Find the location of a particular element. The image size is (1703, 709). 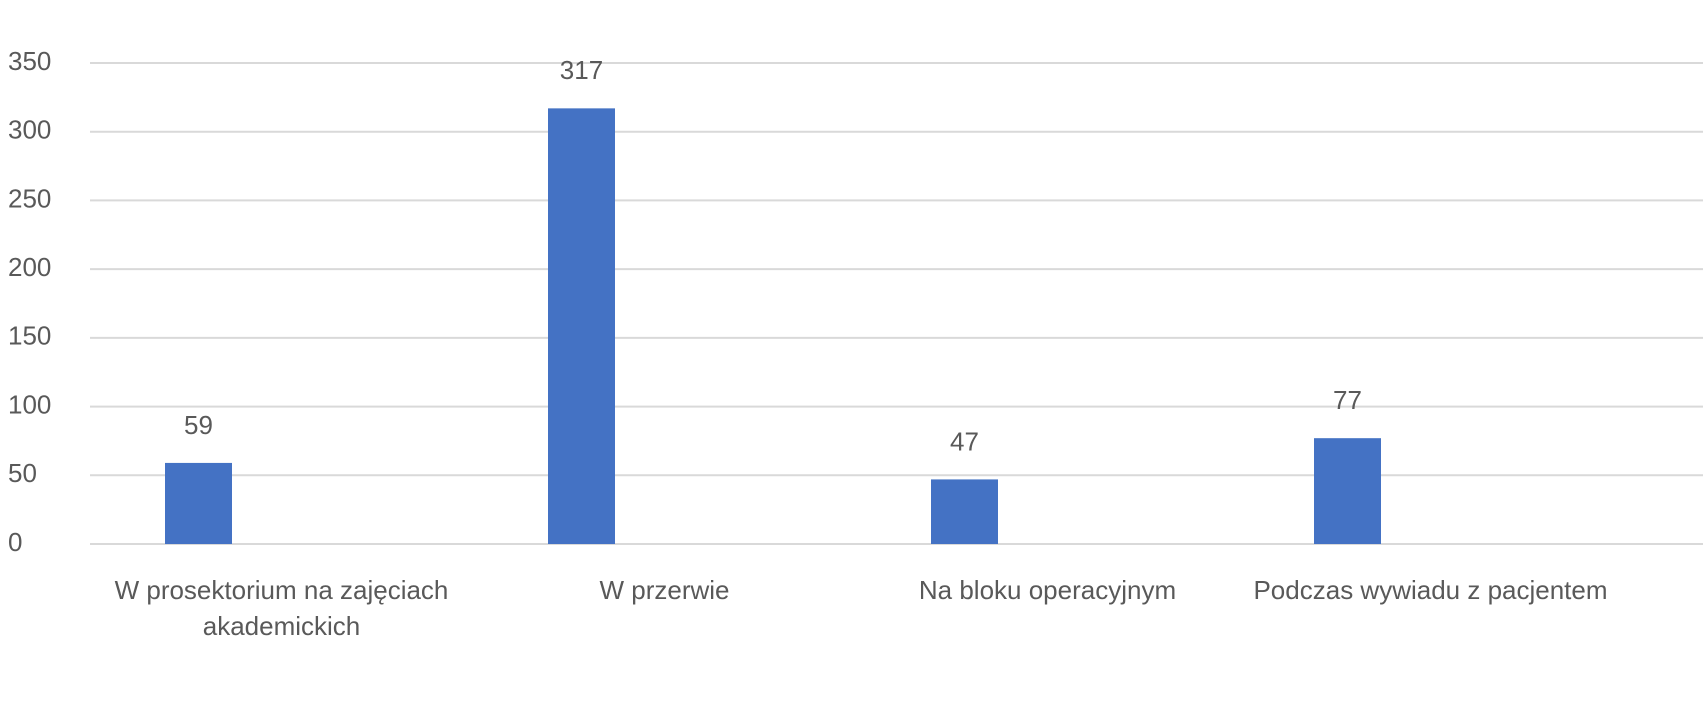

y-tick-label: 250 is located at coordinates (29, 198).